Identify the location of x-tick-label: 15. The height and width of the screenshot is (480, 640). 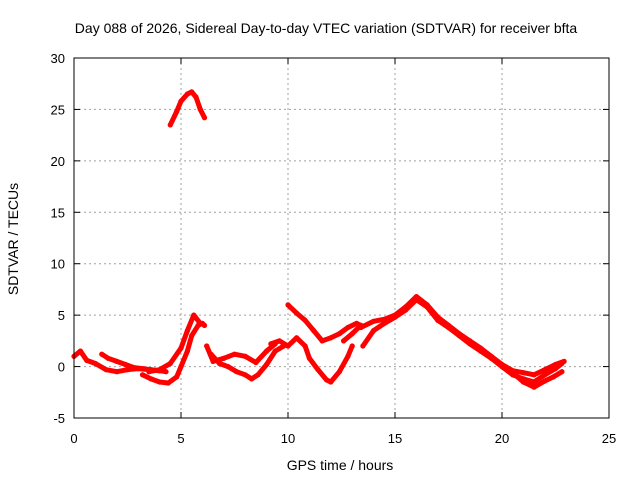
(395, 438).